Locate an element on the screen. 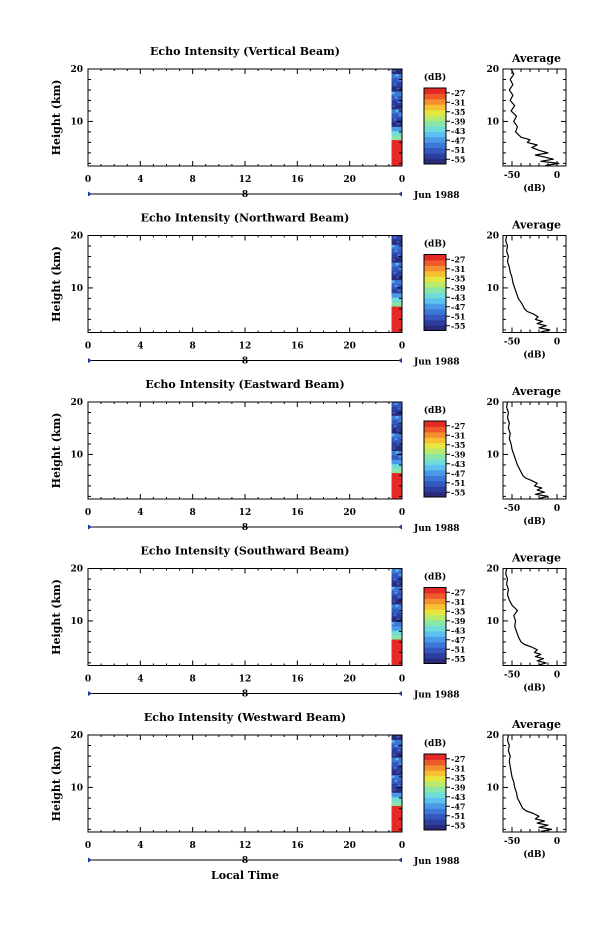 The height and width of the screenshot is (929, 616). avg-x-axis-label: (dB) is located at coordinates (534, 355).